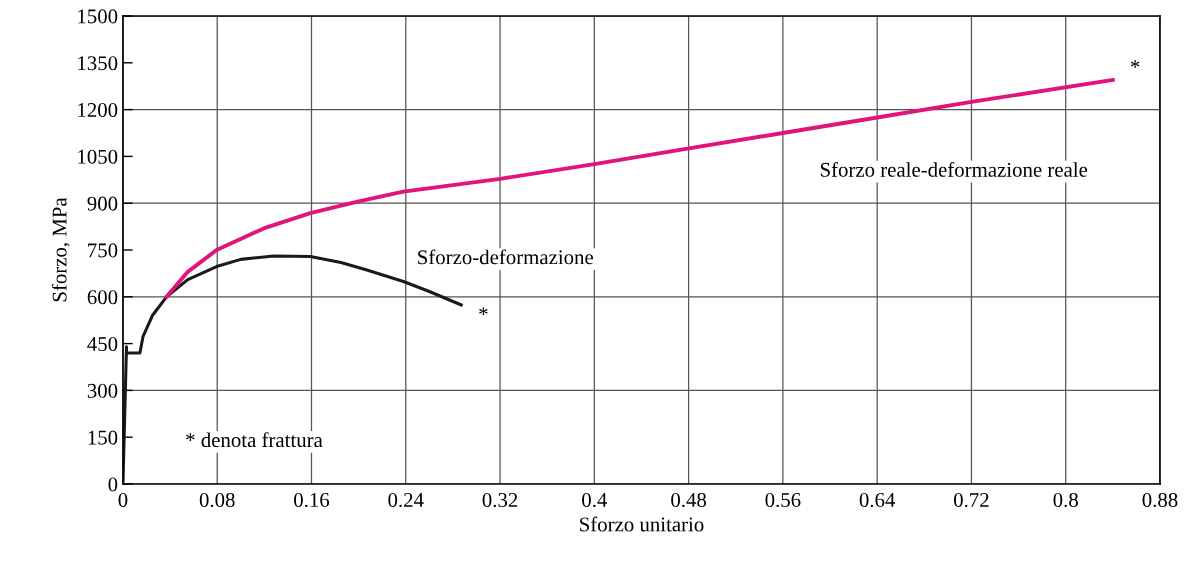 This screenshot has width=1189, height=563. What do you see at coordinates (98, 16) in the screenshot?
I see `y-tick-label: 1500` at bounding box center [98, 16].